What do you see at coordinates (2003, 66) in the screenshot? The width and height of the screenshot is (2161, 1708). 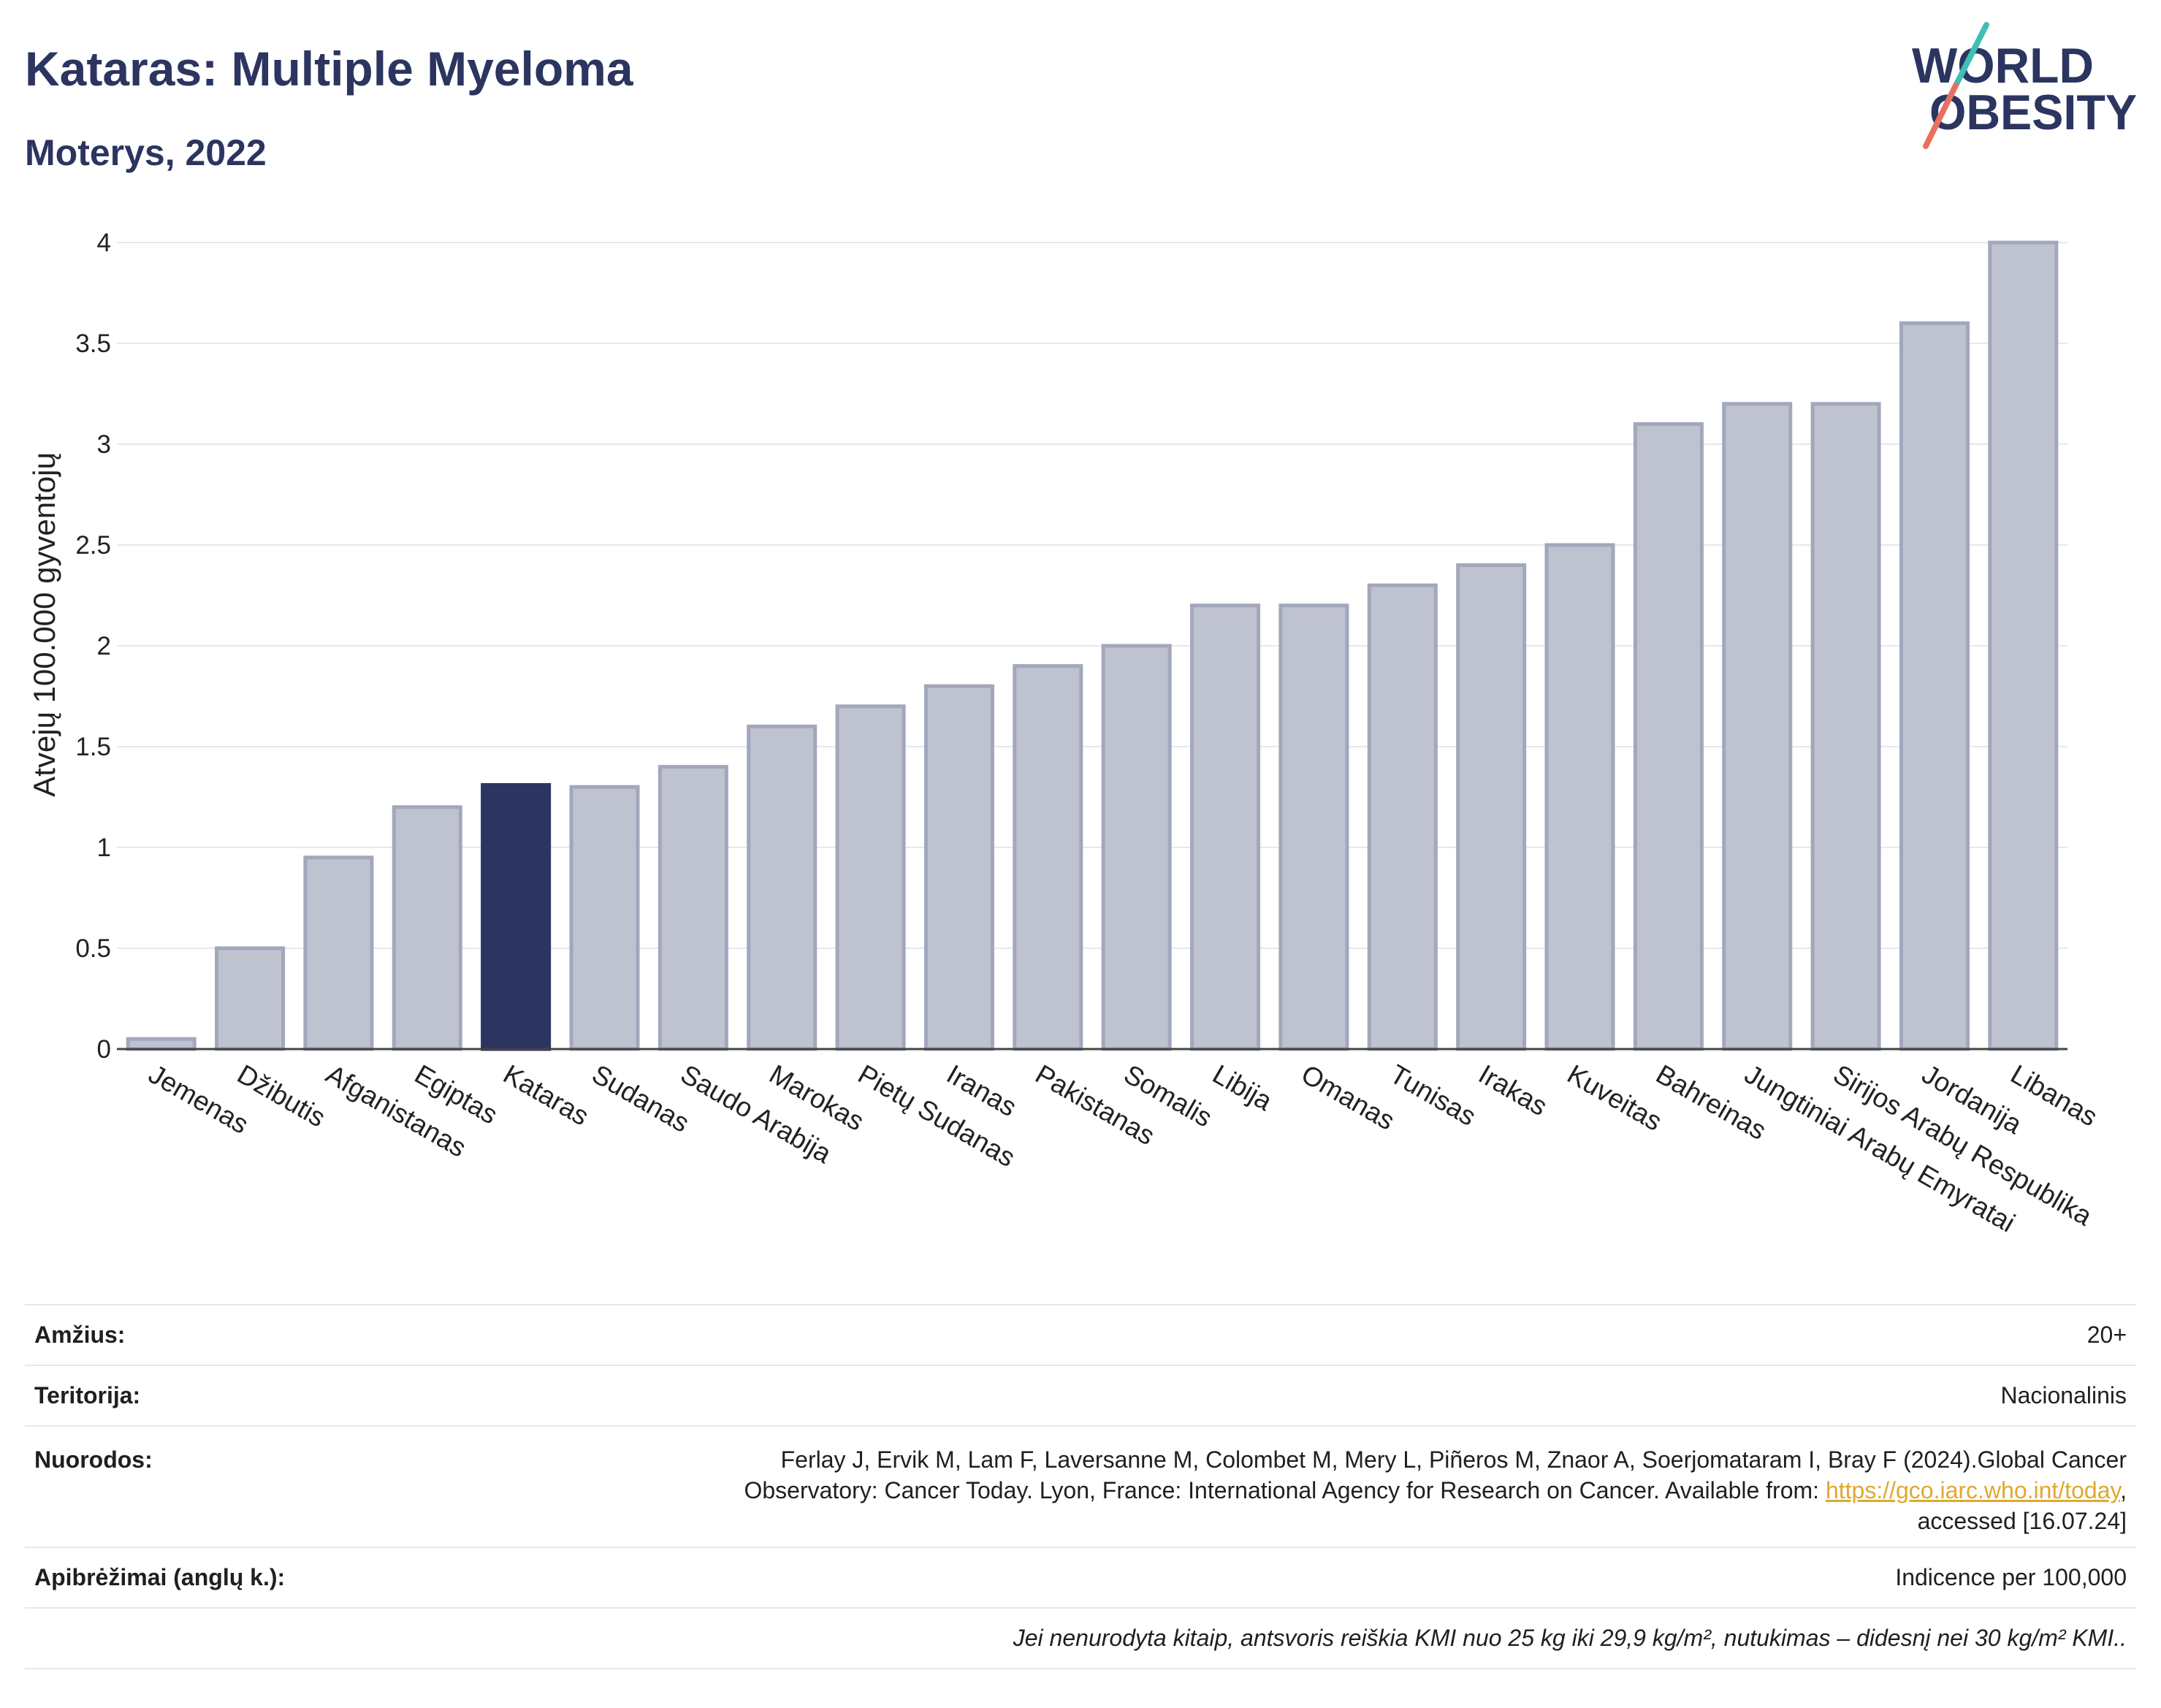 I see `logo-text-world: WORLD` at bounding box center [2003, 66].